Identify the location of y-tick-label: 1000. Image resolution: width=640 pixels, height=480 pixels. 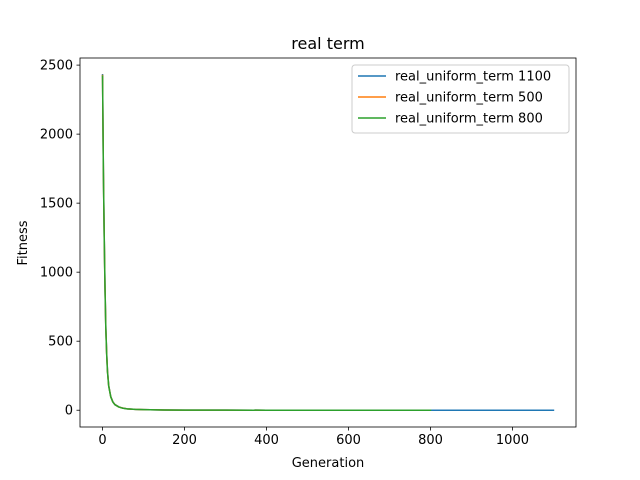
(56, 273).